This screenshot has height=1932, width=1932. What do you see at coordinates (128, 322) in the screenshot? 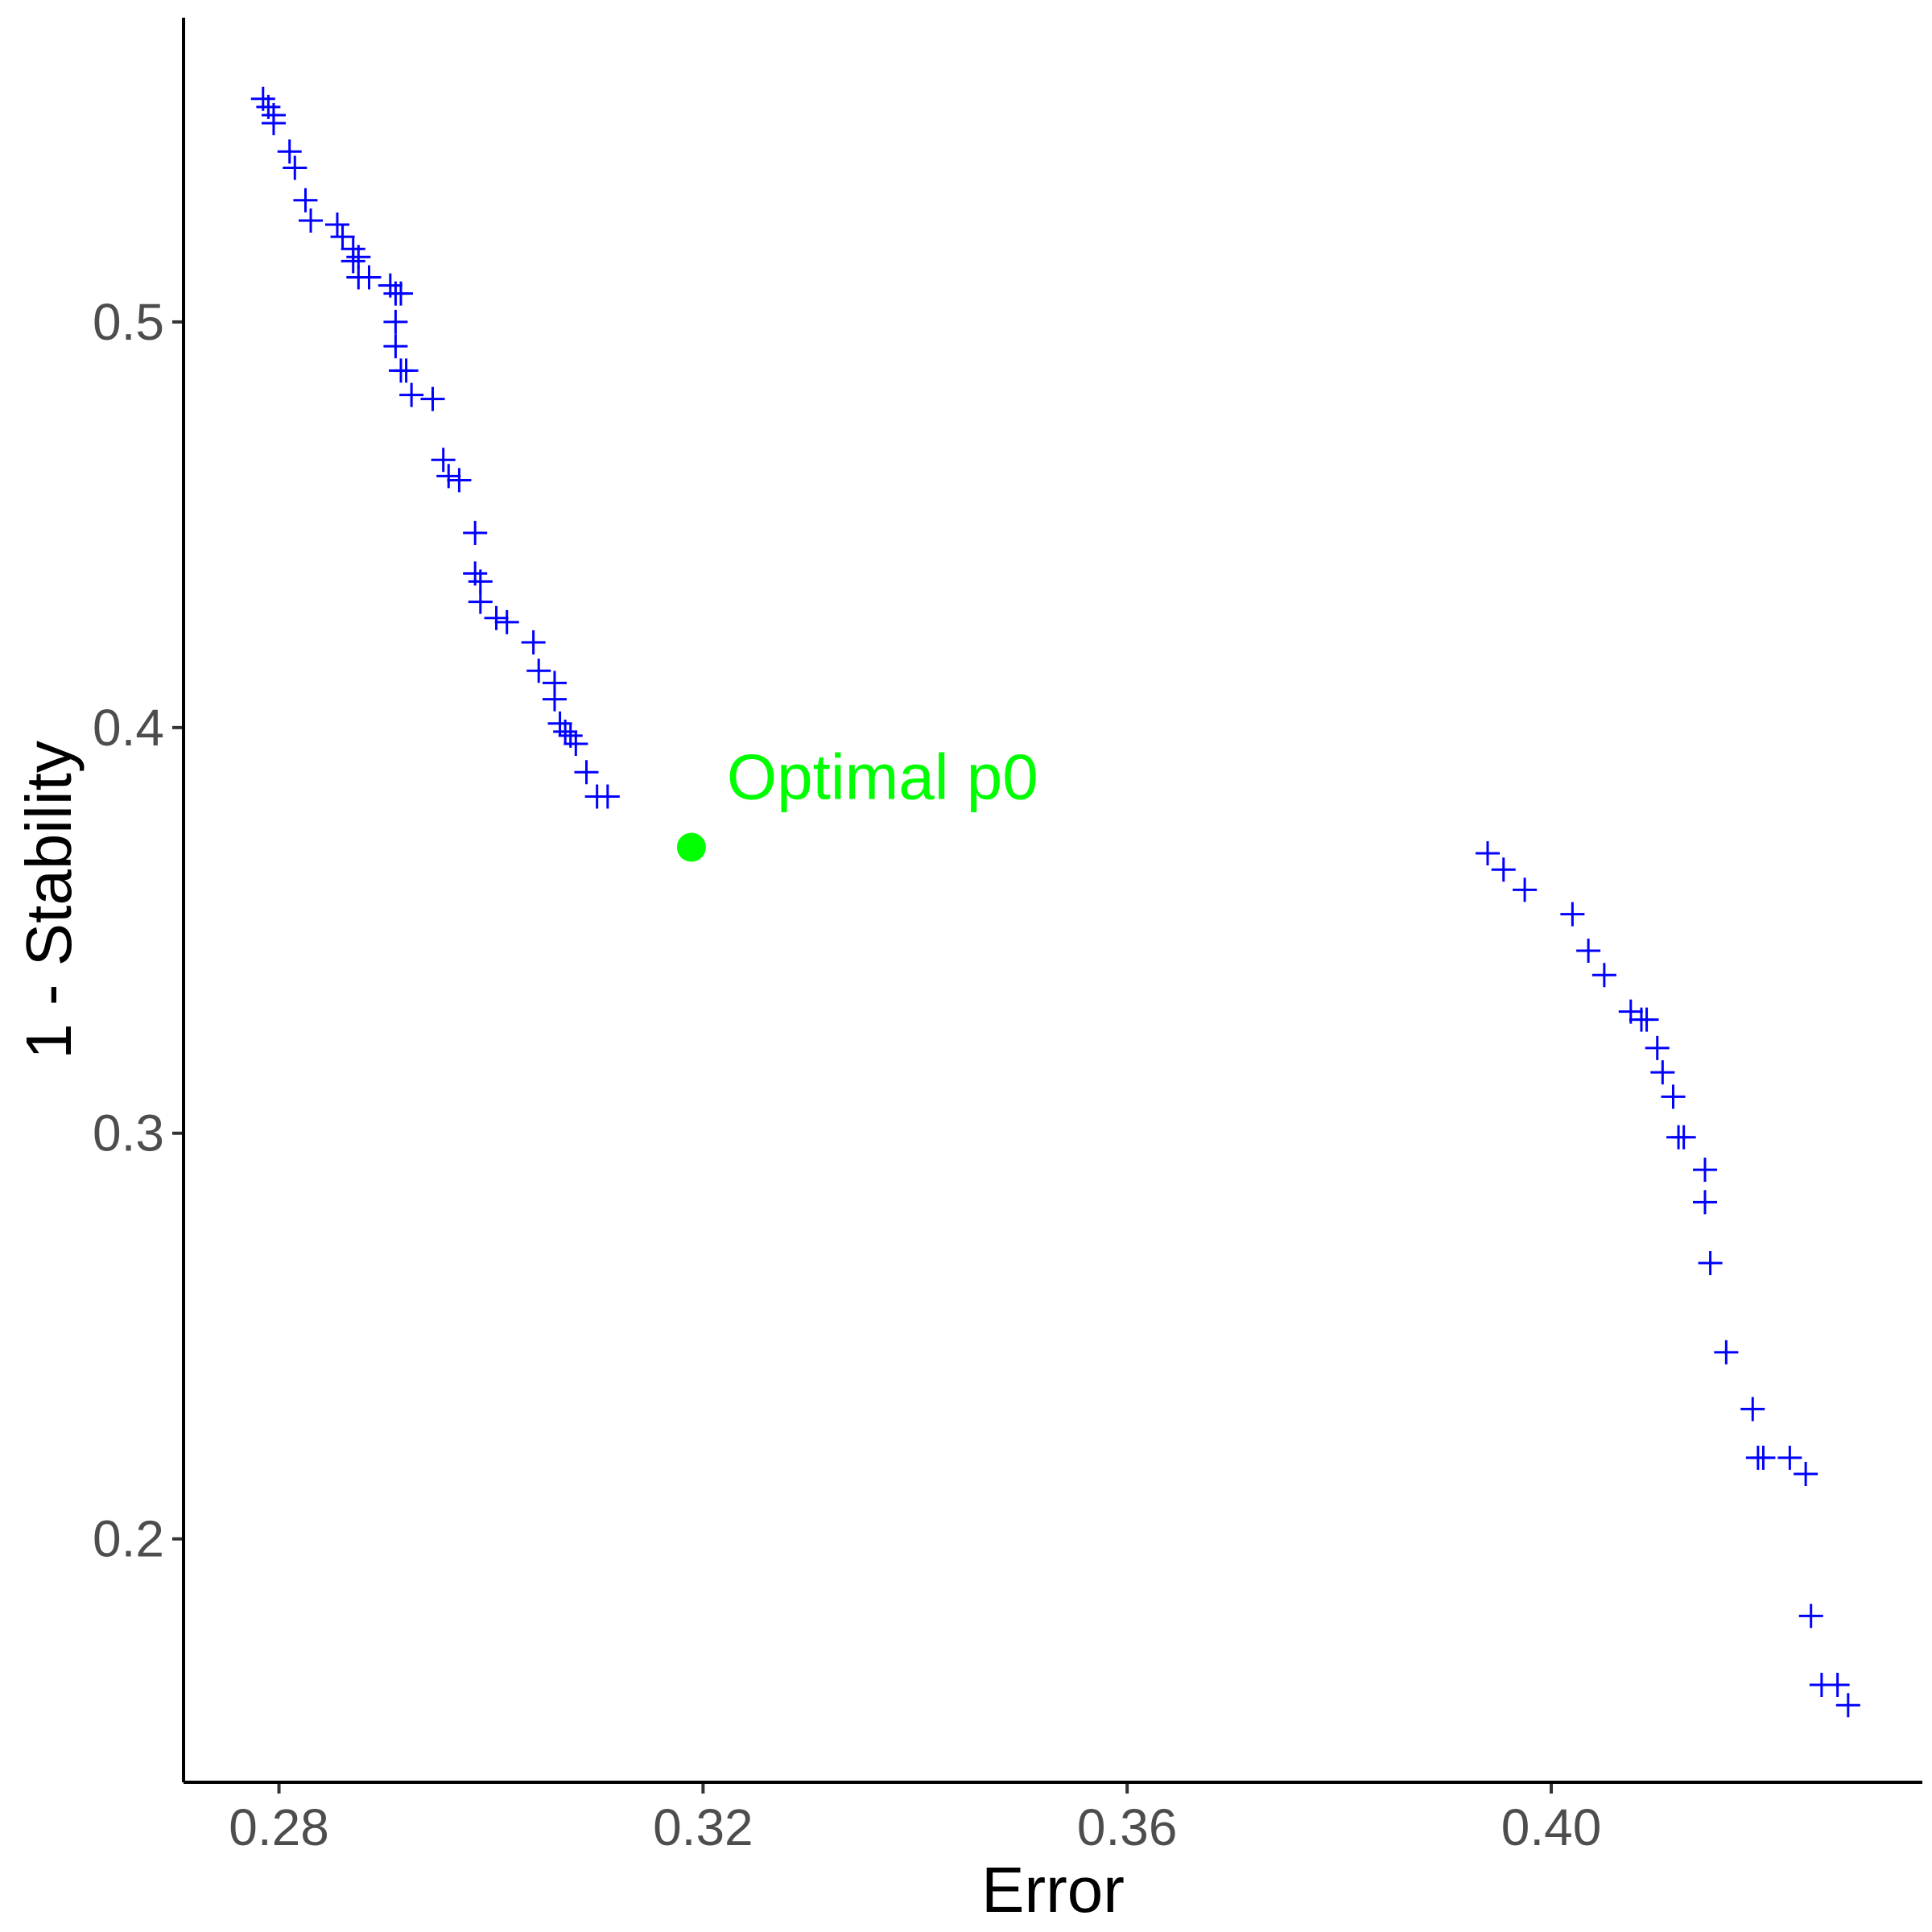
I see `y-tick-label: 0.5` at bounding box center [128, 322].